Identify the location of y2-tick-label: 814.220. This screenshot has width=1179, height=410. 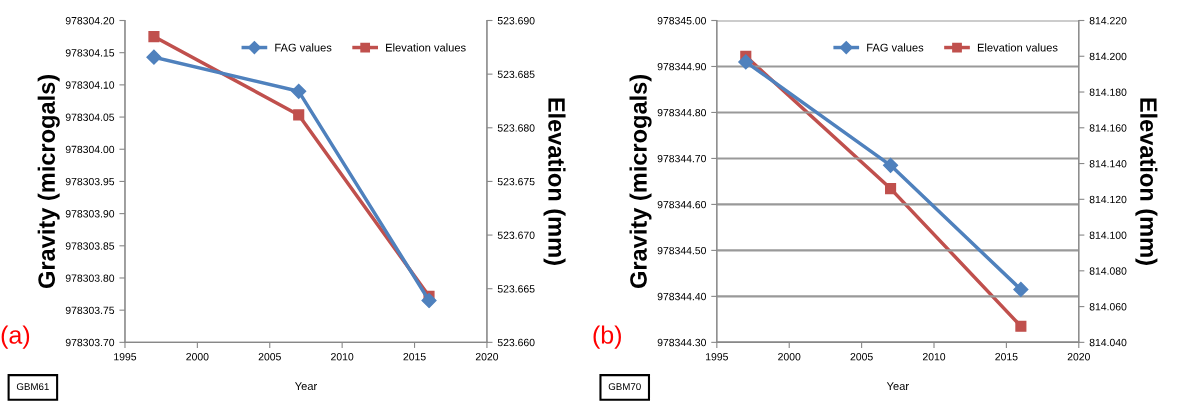
(1108, 21).